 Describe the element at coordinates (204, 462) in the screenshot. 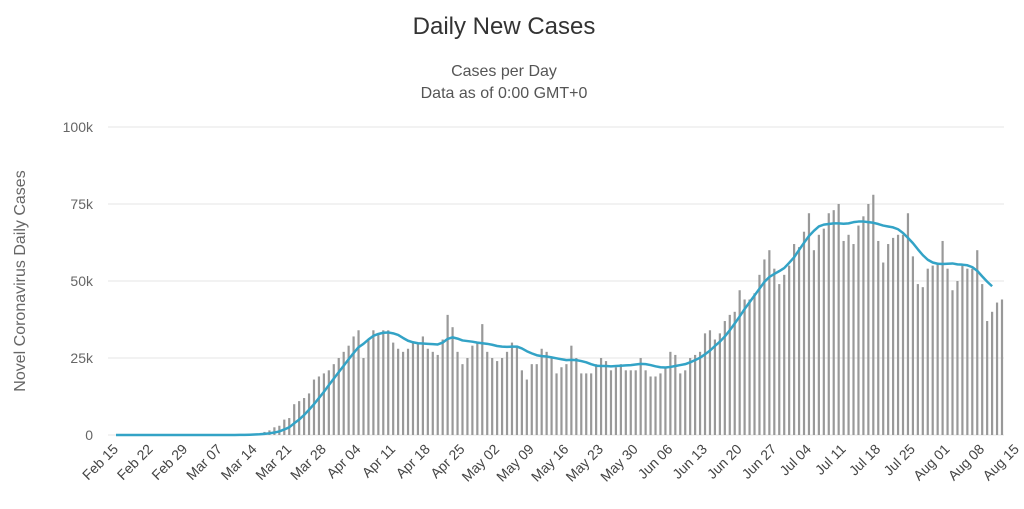

I see `x-tick-label: Mar 07` at that location.